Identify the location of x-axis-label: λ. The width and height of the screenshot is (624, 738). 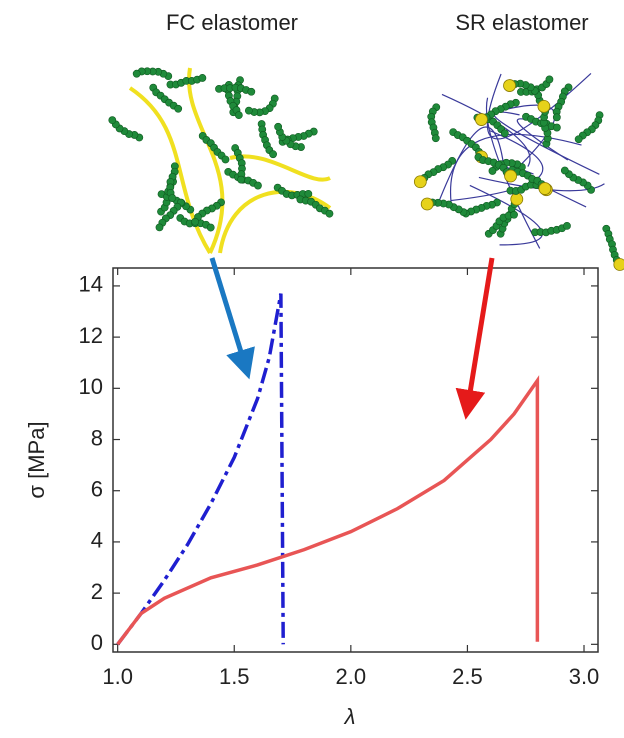
(350, 716).